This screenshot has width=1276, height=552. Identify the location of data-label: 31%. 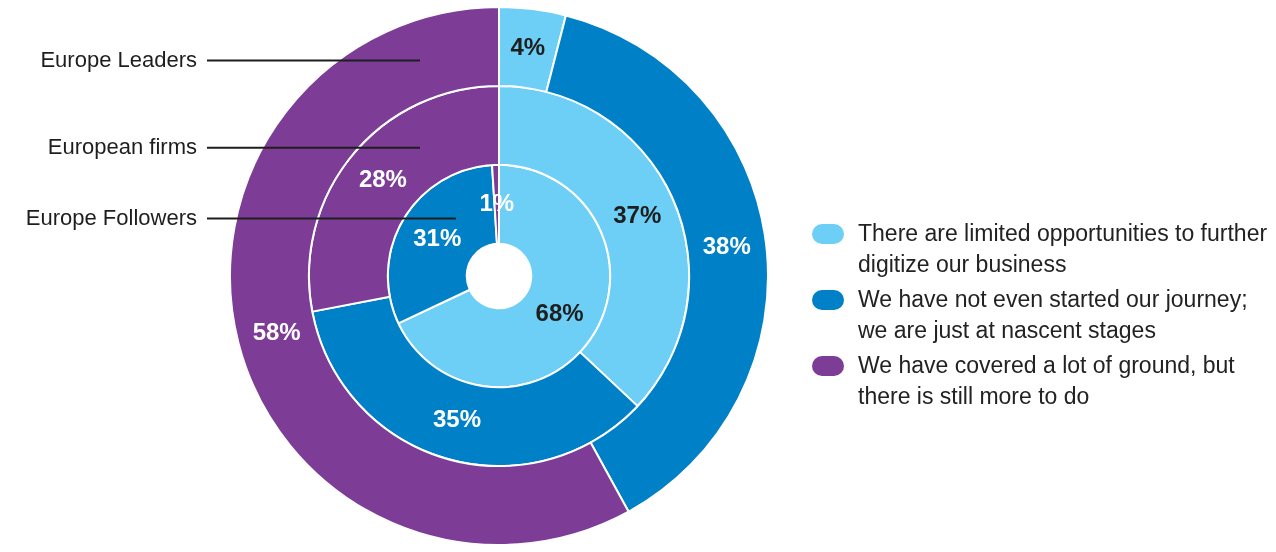
(437, 238).